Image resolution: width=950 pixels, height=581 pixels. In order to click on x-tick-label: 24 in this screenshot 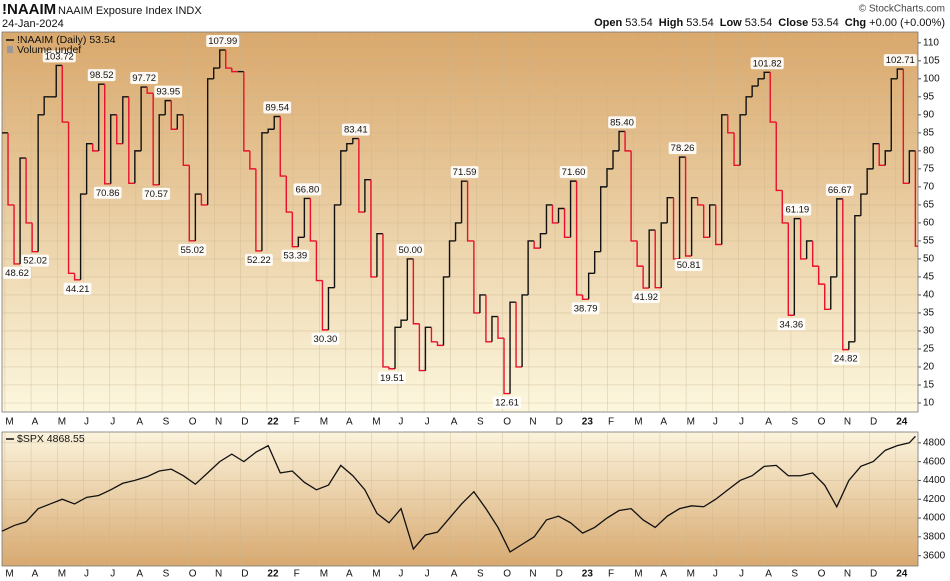, I will do `click(902, 422)`.